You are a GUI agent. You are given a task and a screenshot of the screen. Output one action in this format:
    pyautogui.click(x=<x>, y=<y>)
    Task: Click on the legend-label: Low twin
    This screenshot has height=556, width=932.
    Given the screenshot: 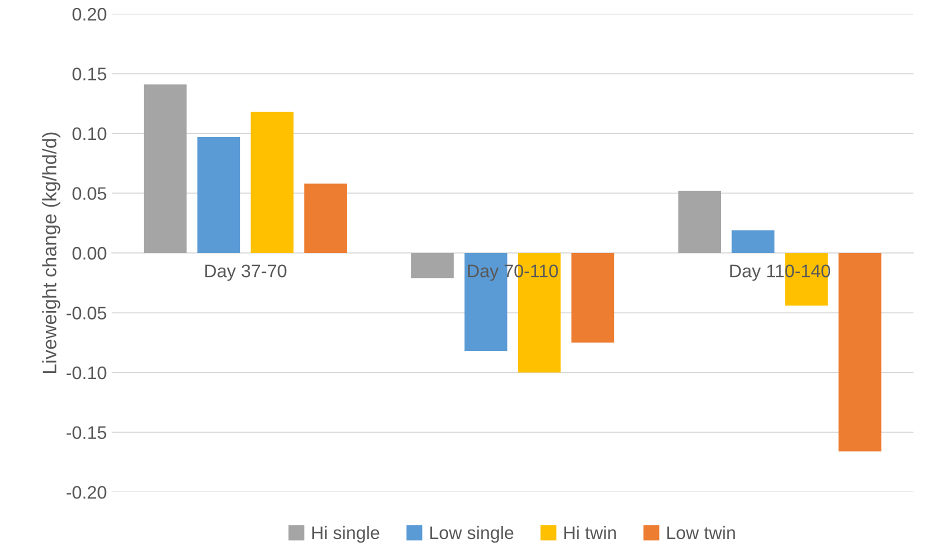 What is the action you would take?
    pyautogui.click(x=701, y=533)
    